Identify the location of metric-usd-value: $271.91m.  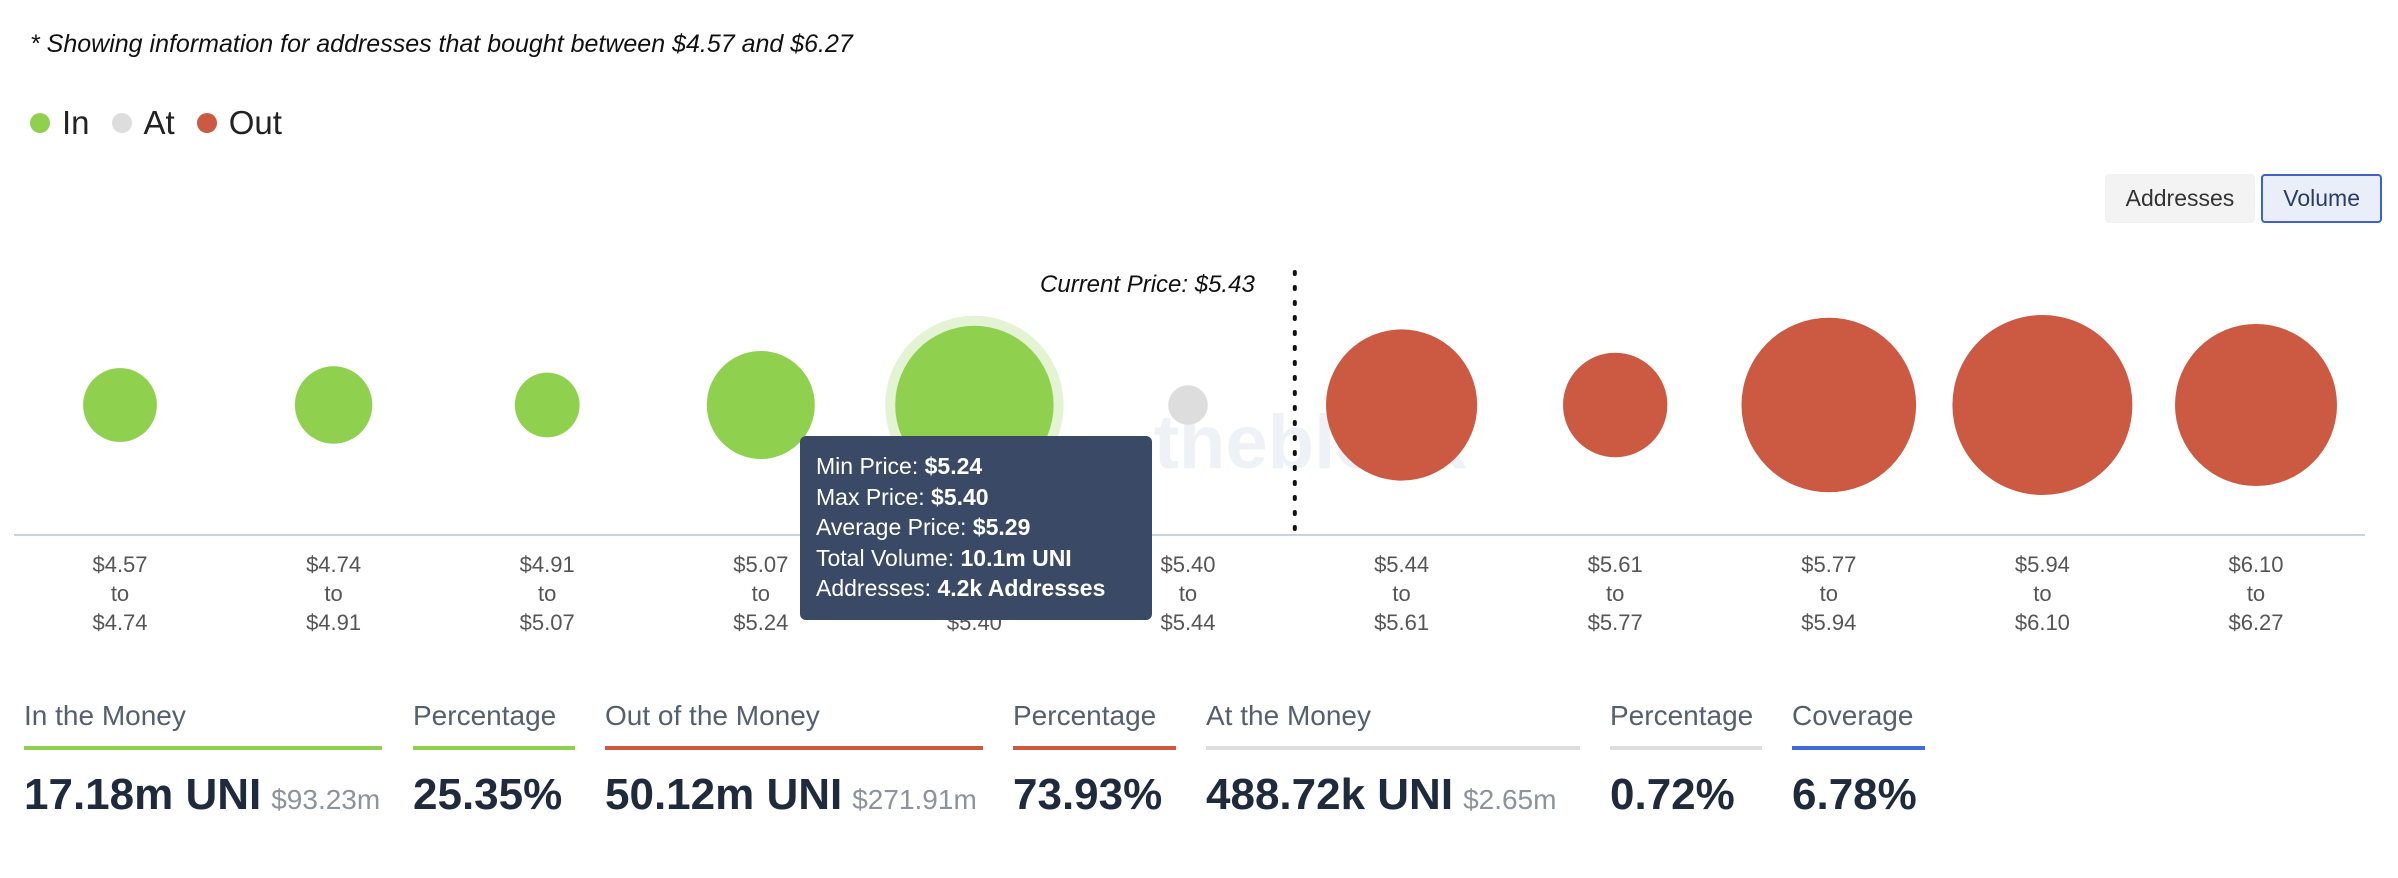
(914, 799).